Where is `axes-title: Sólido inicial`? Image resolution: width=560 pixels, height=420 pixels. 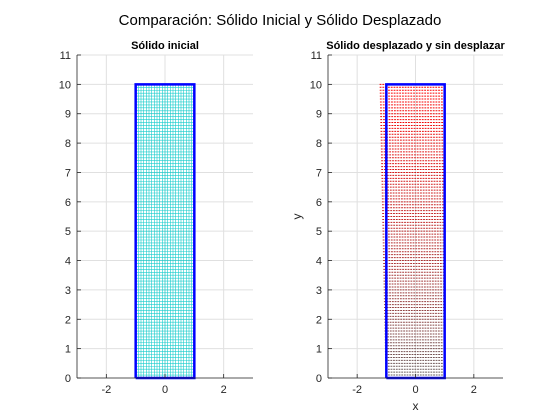
axes-title: Sólido inicial is located at coordinates (165, 46).